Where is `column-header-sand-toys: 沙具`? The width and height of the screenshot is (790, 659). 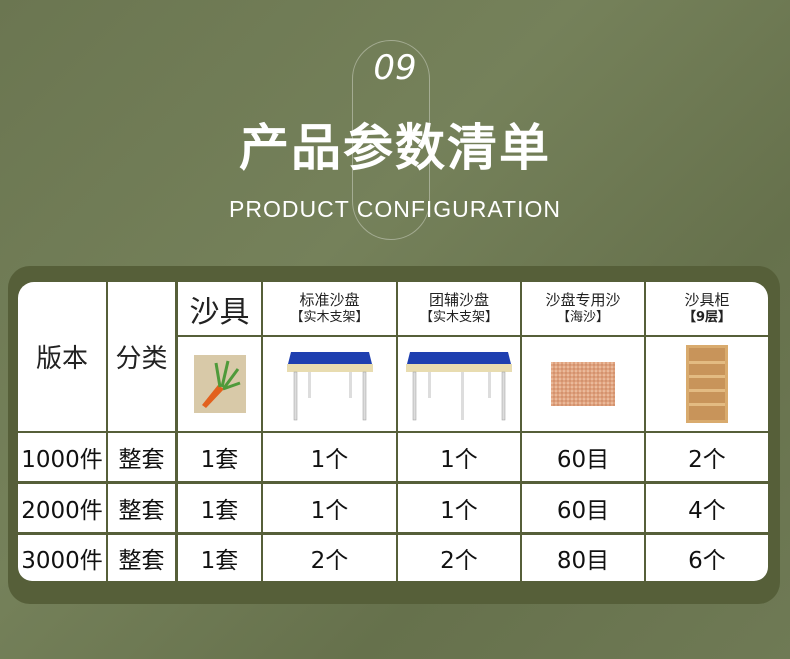 column-header-sand-toys: 沙具 is located at coordinates (219, 308).